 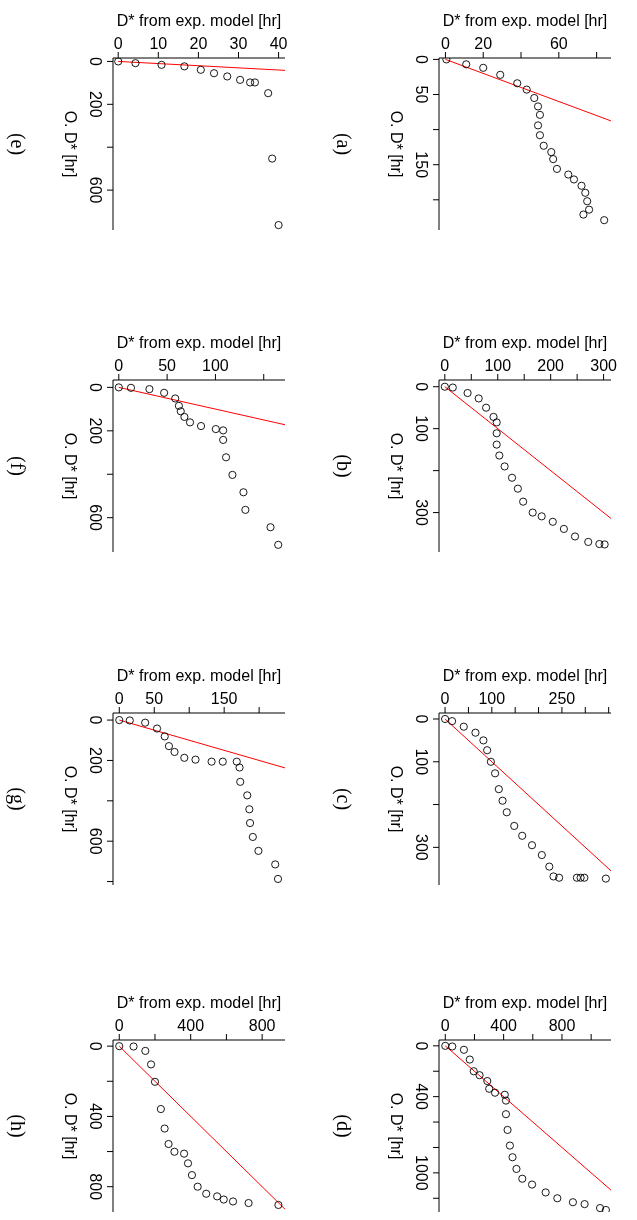 I want to click on x-tick-label: 400, so click(x=504, y=1025).